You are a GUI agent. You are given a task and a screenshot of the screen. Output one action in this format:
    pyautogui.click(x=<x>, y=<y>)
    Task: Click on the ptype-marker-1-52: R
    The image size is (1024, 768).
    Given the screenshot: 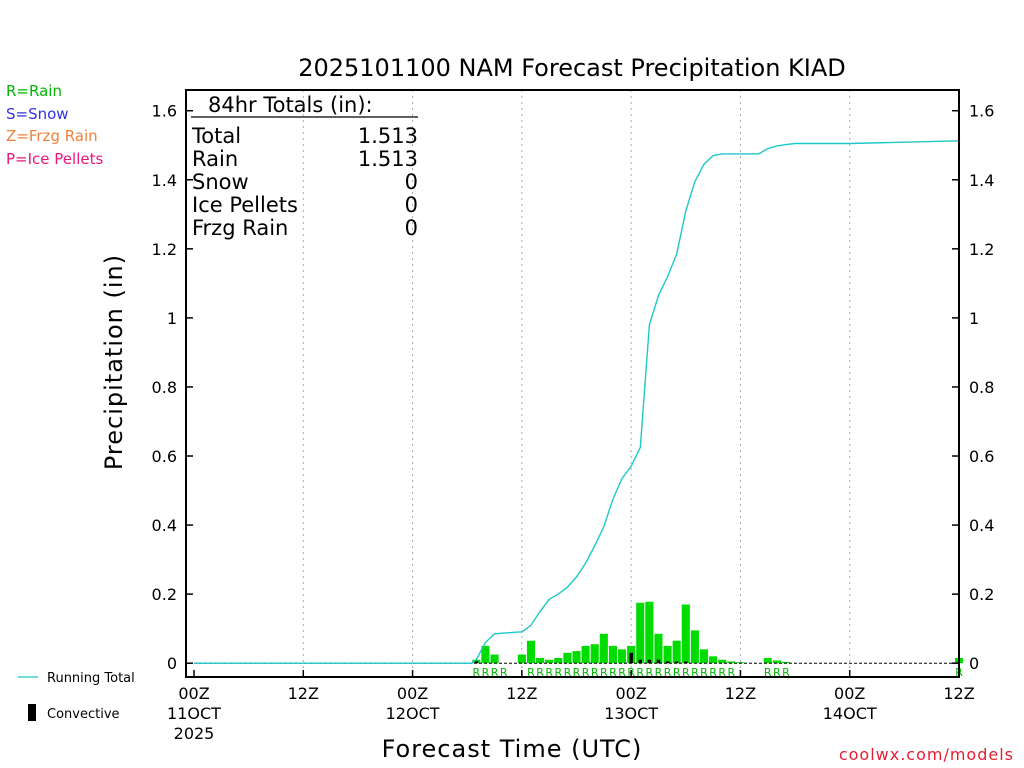 What is the action you would take?
    pyautogui.click(x=668, y=672)
    